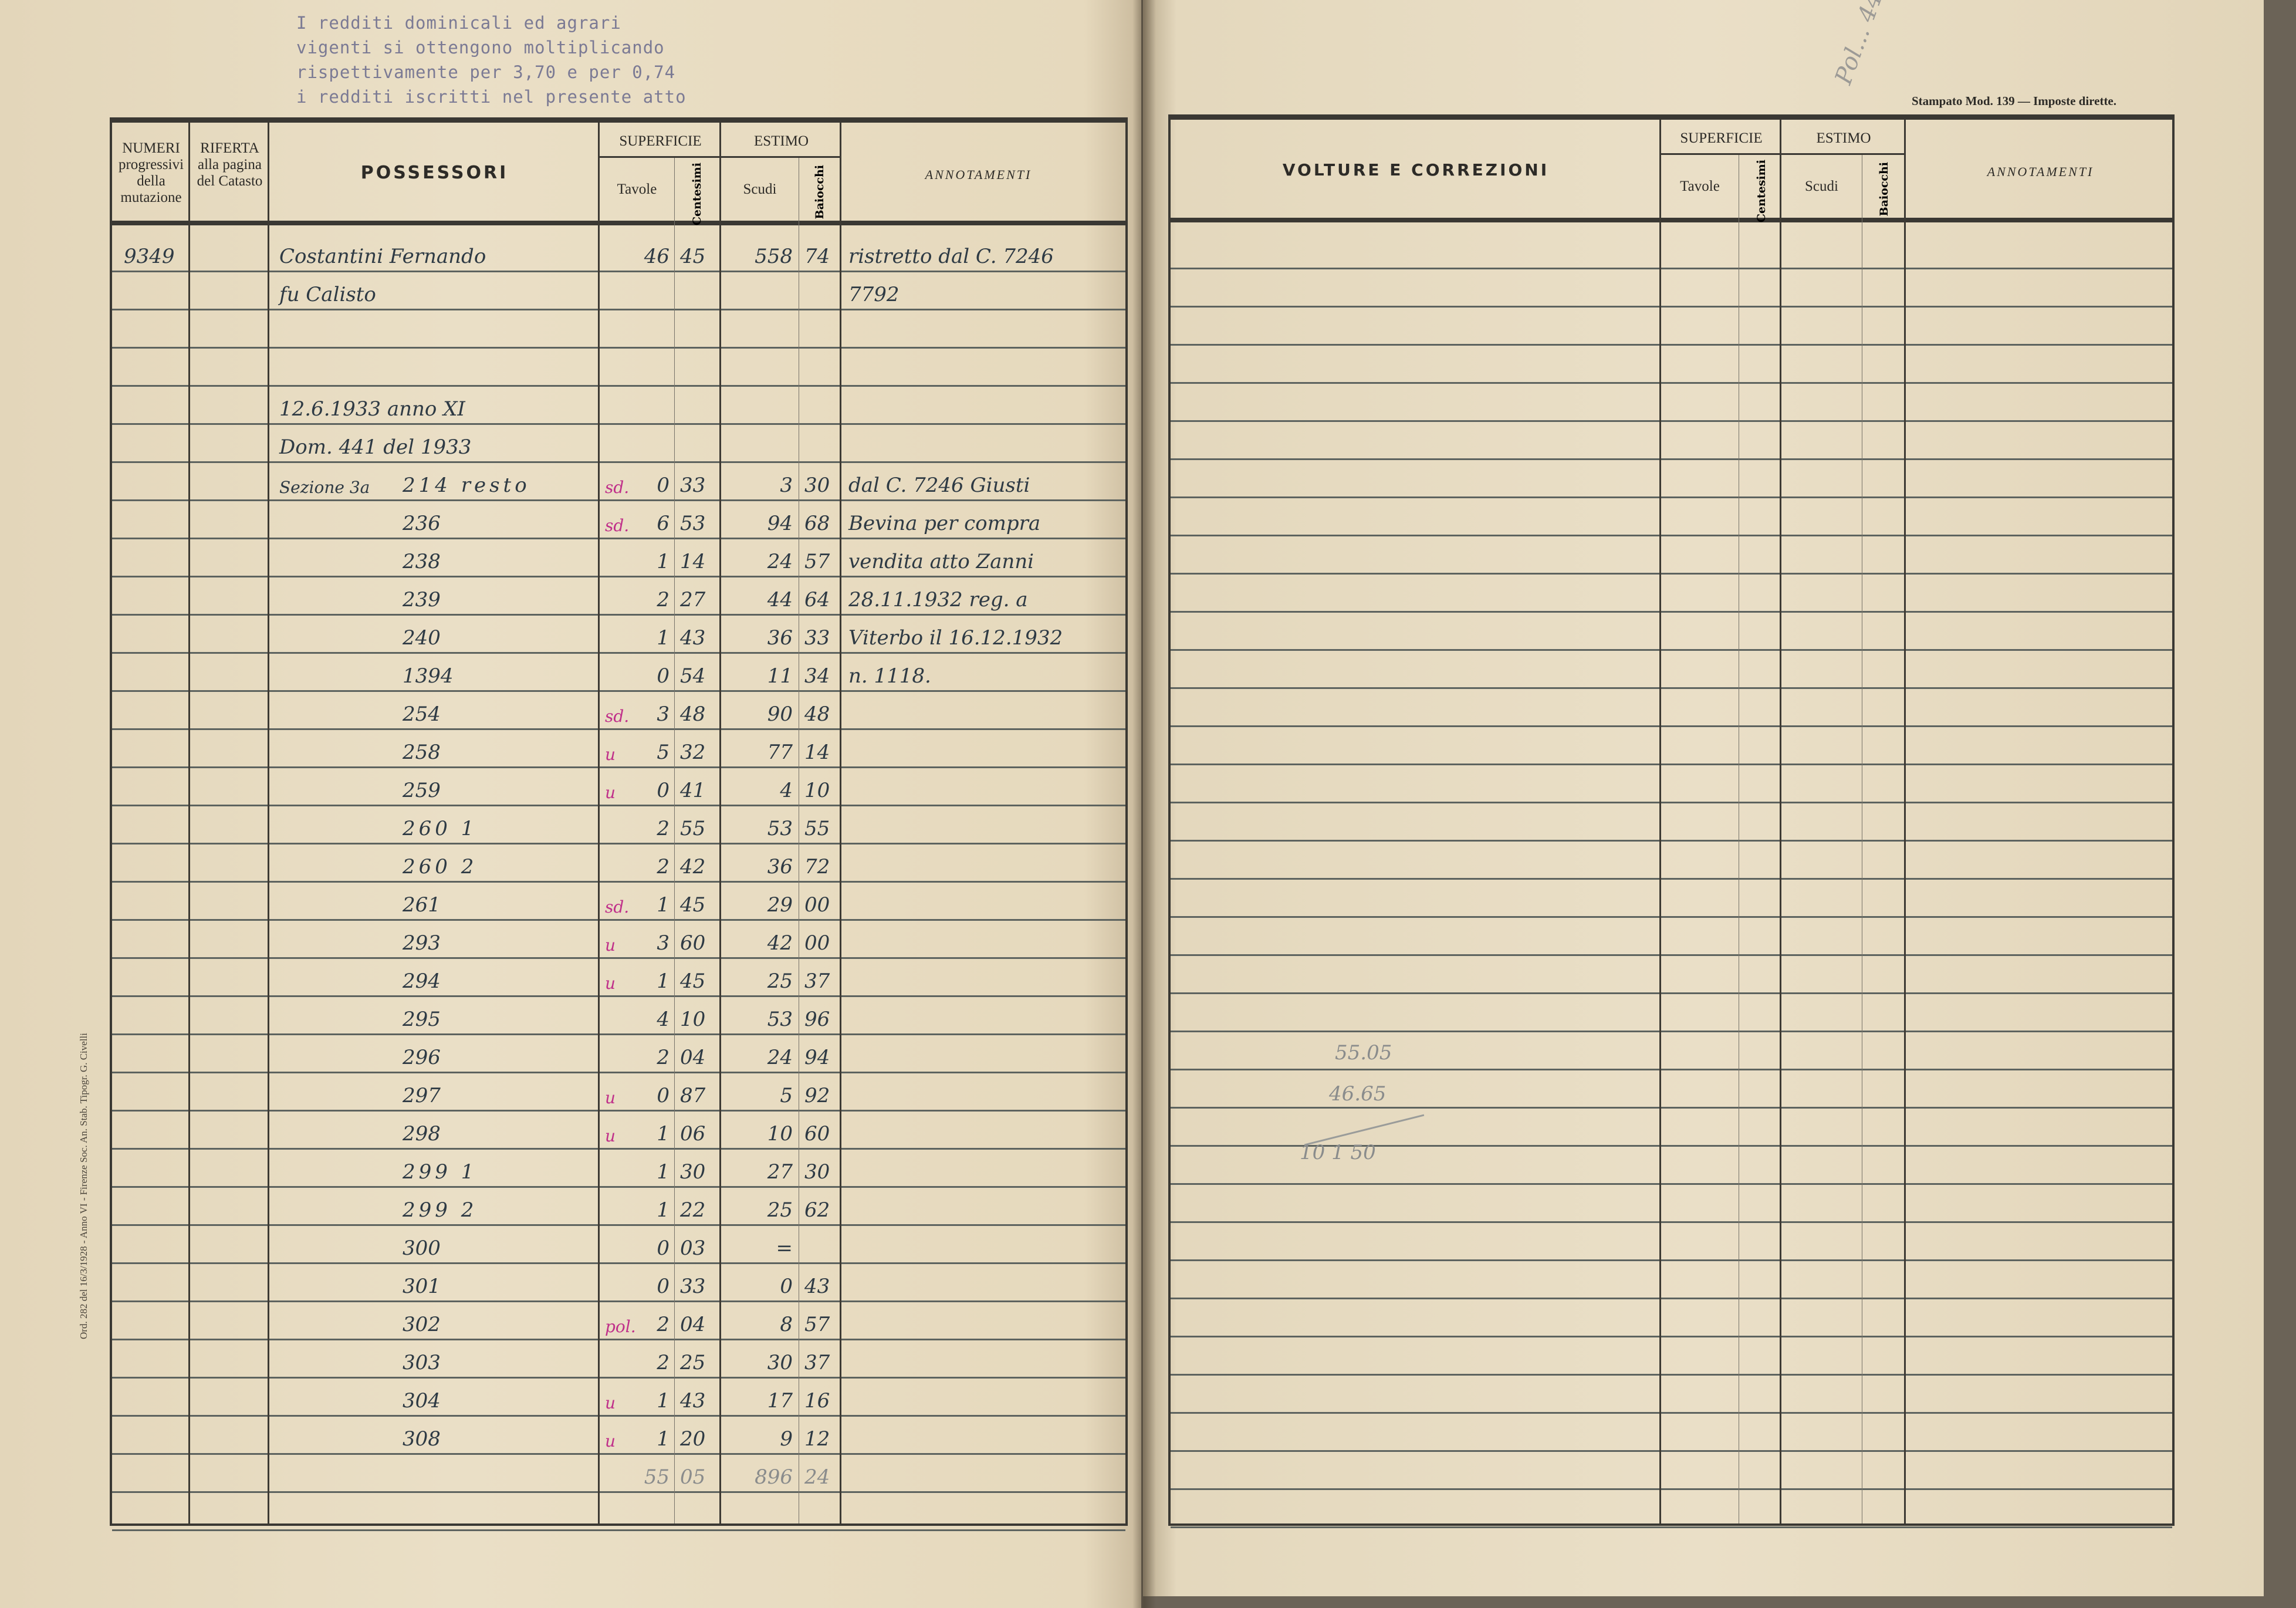 This screenshot has height=1608, width=2296. I want to click on cell-cent: 32, so click(693, 753).